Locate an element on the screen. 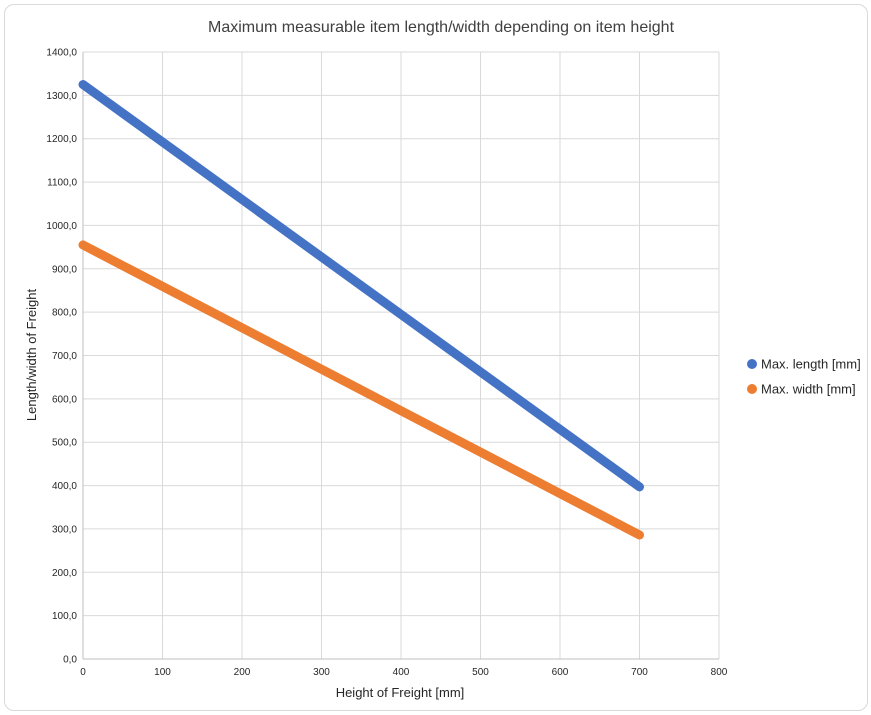 The width and height of the screenshot is (871, 715). x-axis-title: Height of Freight [mm] is located at coordinates (400, 692).